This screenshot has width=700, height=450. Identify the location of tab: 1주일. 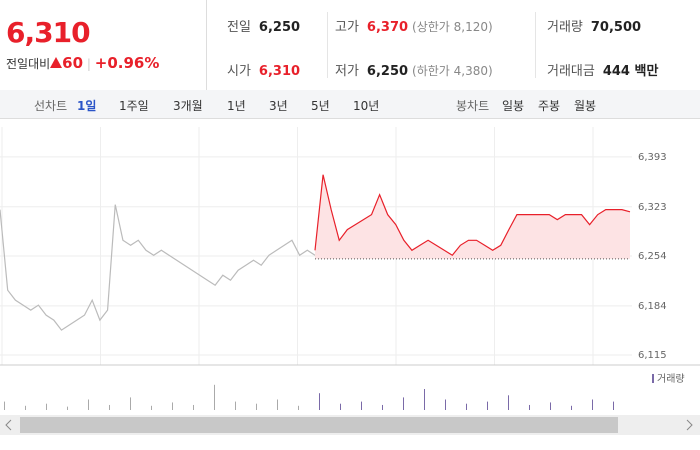
(134, 106).